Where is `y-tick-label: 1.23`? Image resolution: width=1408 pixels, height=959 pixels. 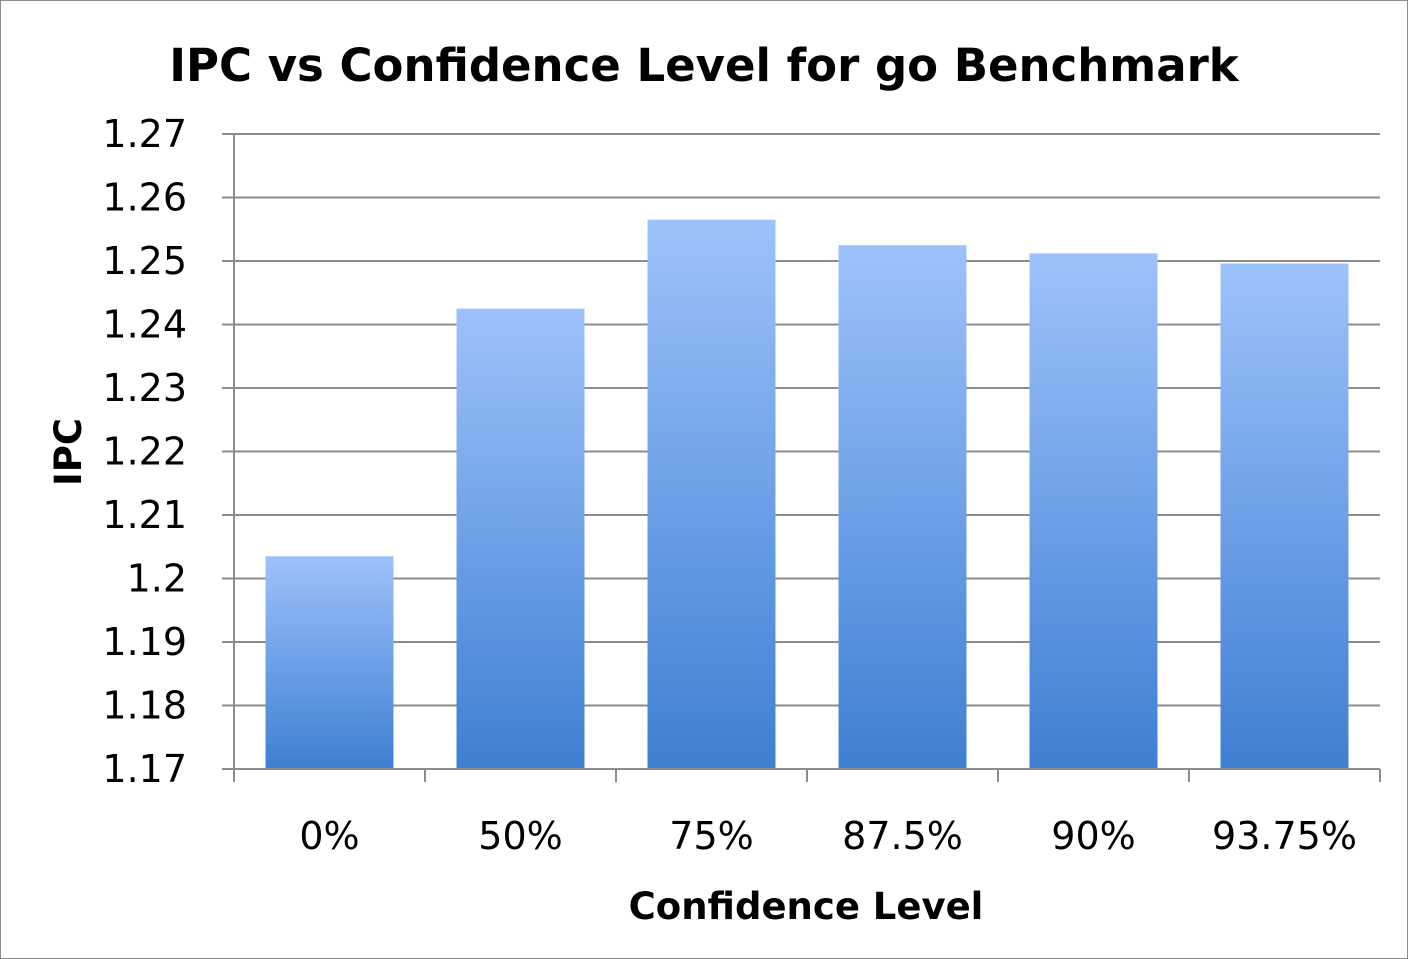
y-tick-label: 1.23 is located at coordinates (144, 388).